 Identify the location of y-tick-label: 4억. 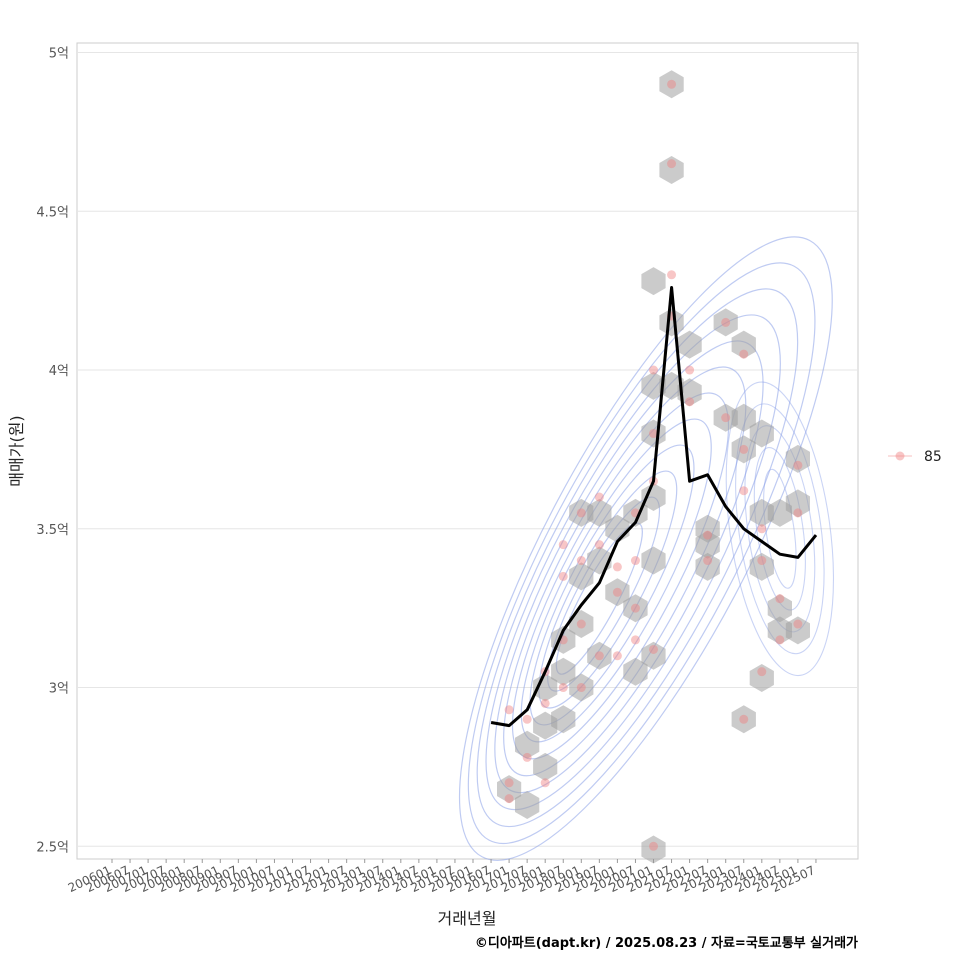
(59, 371).